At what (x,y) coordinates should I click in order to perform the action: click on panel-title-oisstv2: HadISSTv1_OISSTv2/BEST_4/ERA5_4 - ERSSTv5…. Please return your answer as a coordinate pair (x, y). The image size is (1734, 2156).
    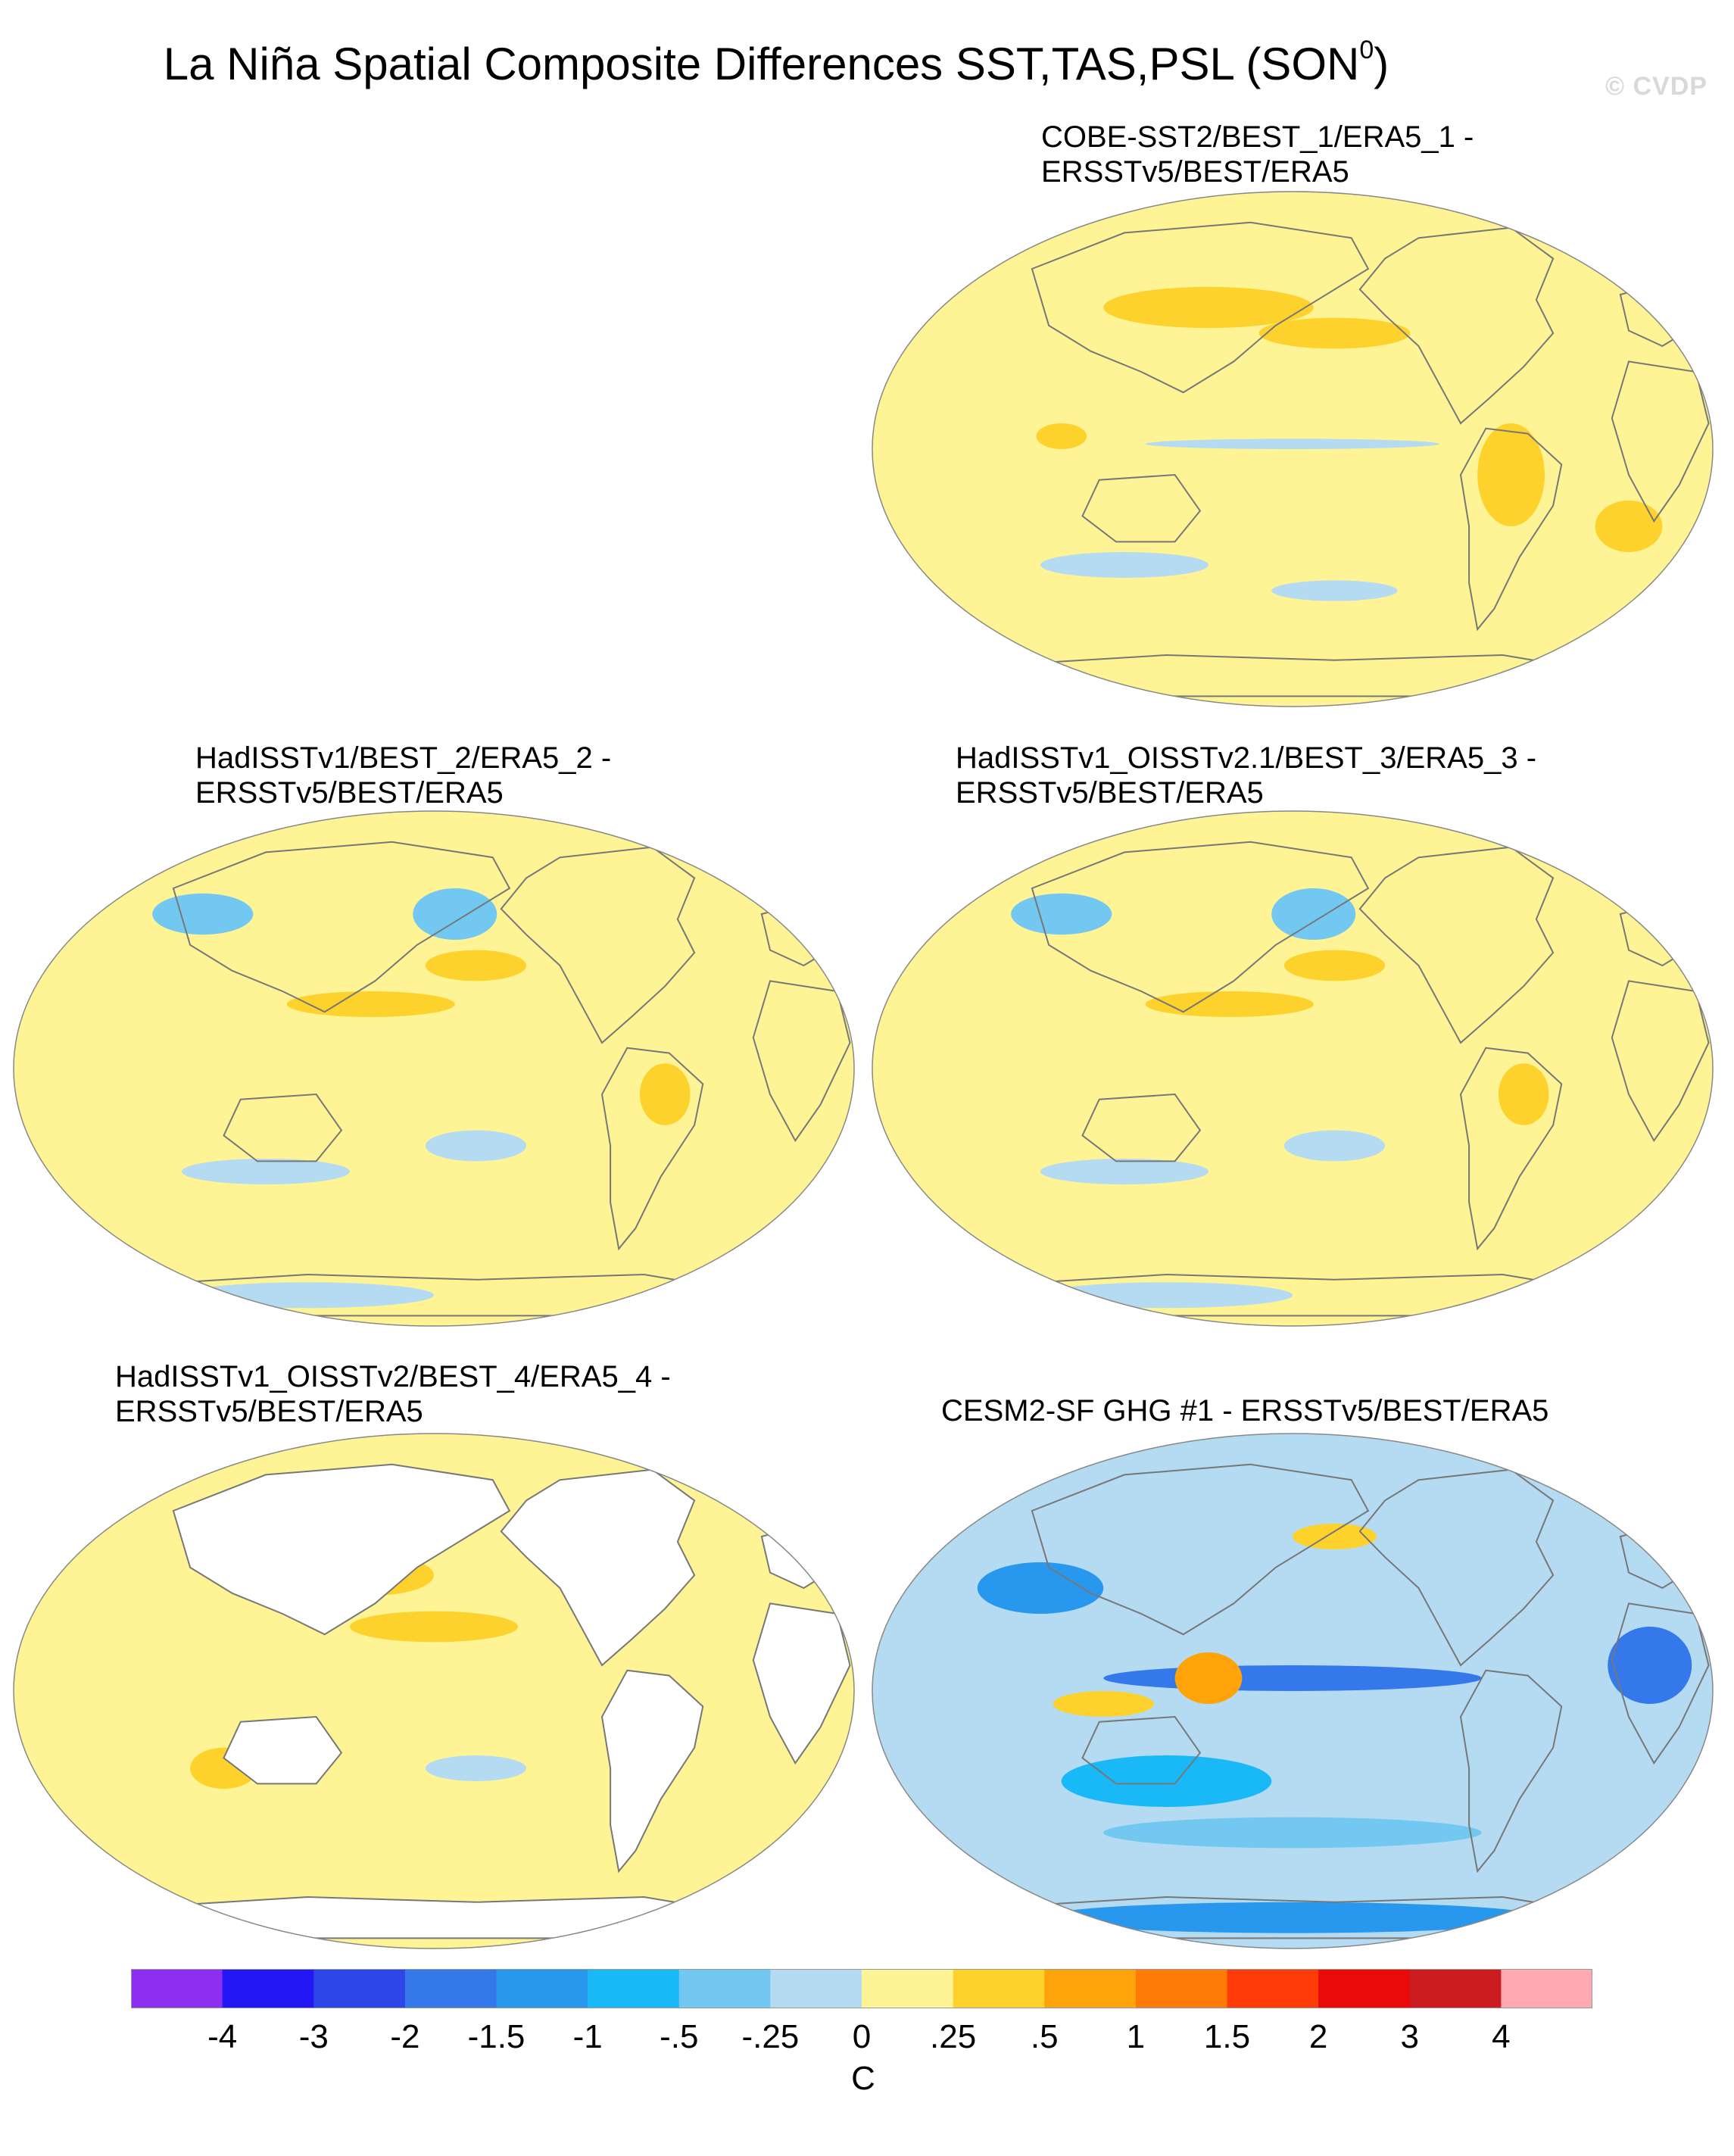
    Looking at the image, I should click on (393, 1394).